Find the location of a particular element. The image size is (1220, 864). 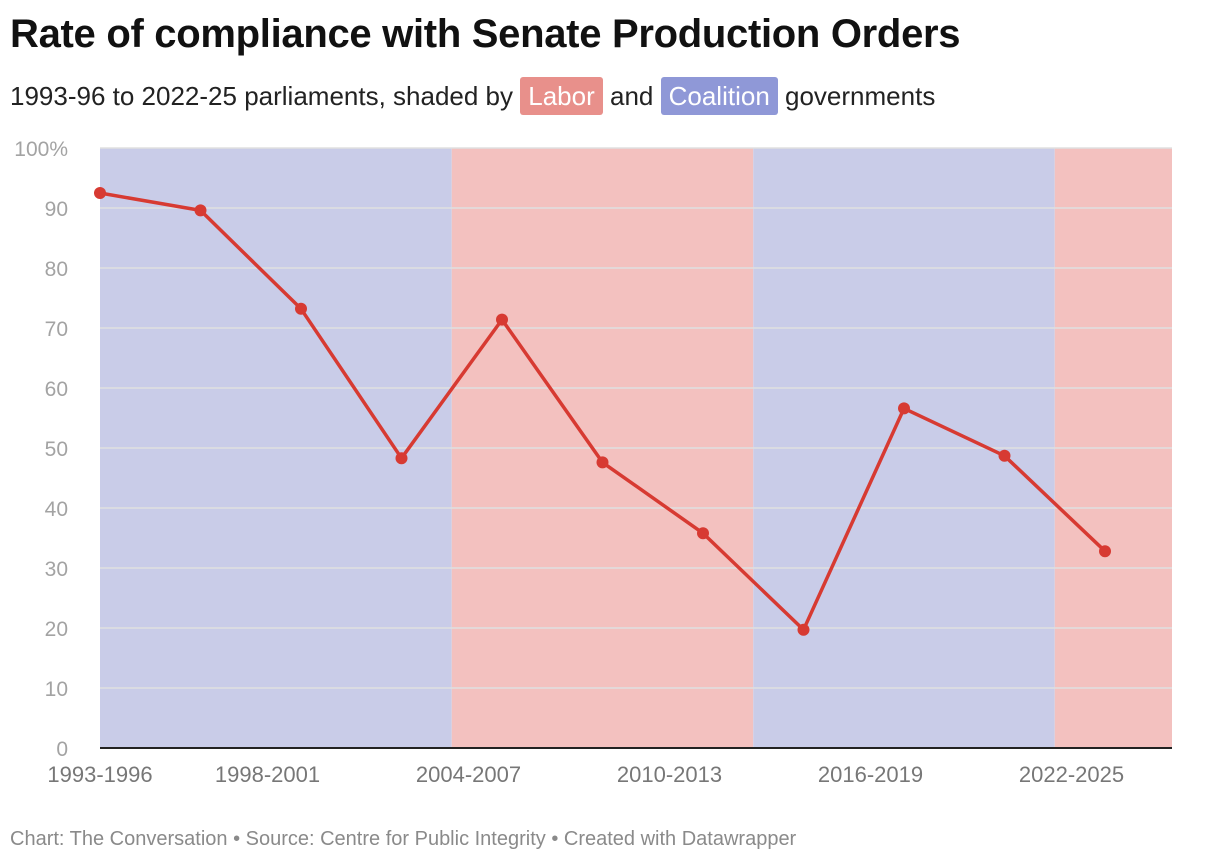

y-tick-label-50: 50 is located at coordinates (56, 449).